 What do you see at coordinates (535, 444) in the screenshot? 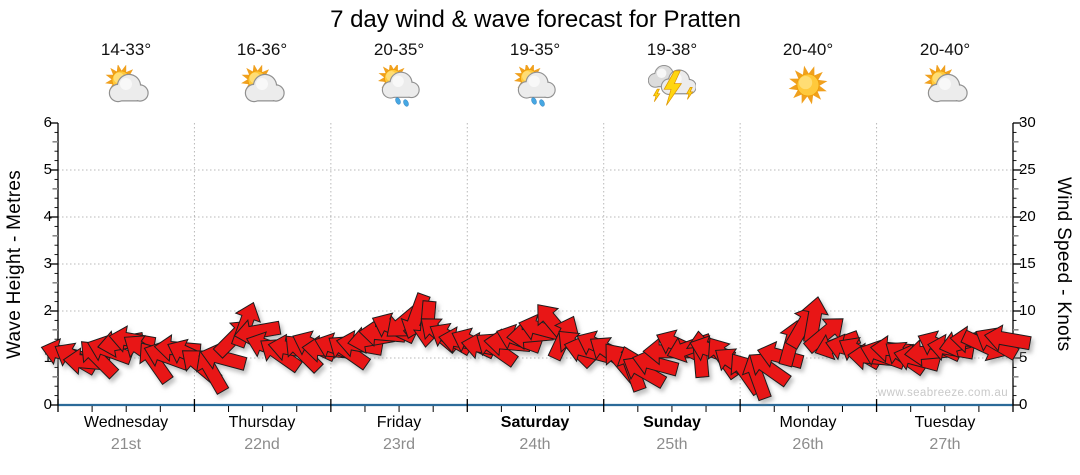
I see `day-date: 24th` at bounding box center [535, 444].